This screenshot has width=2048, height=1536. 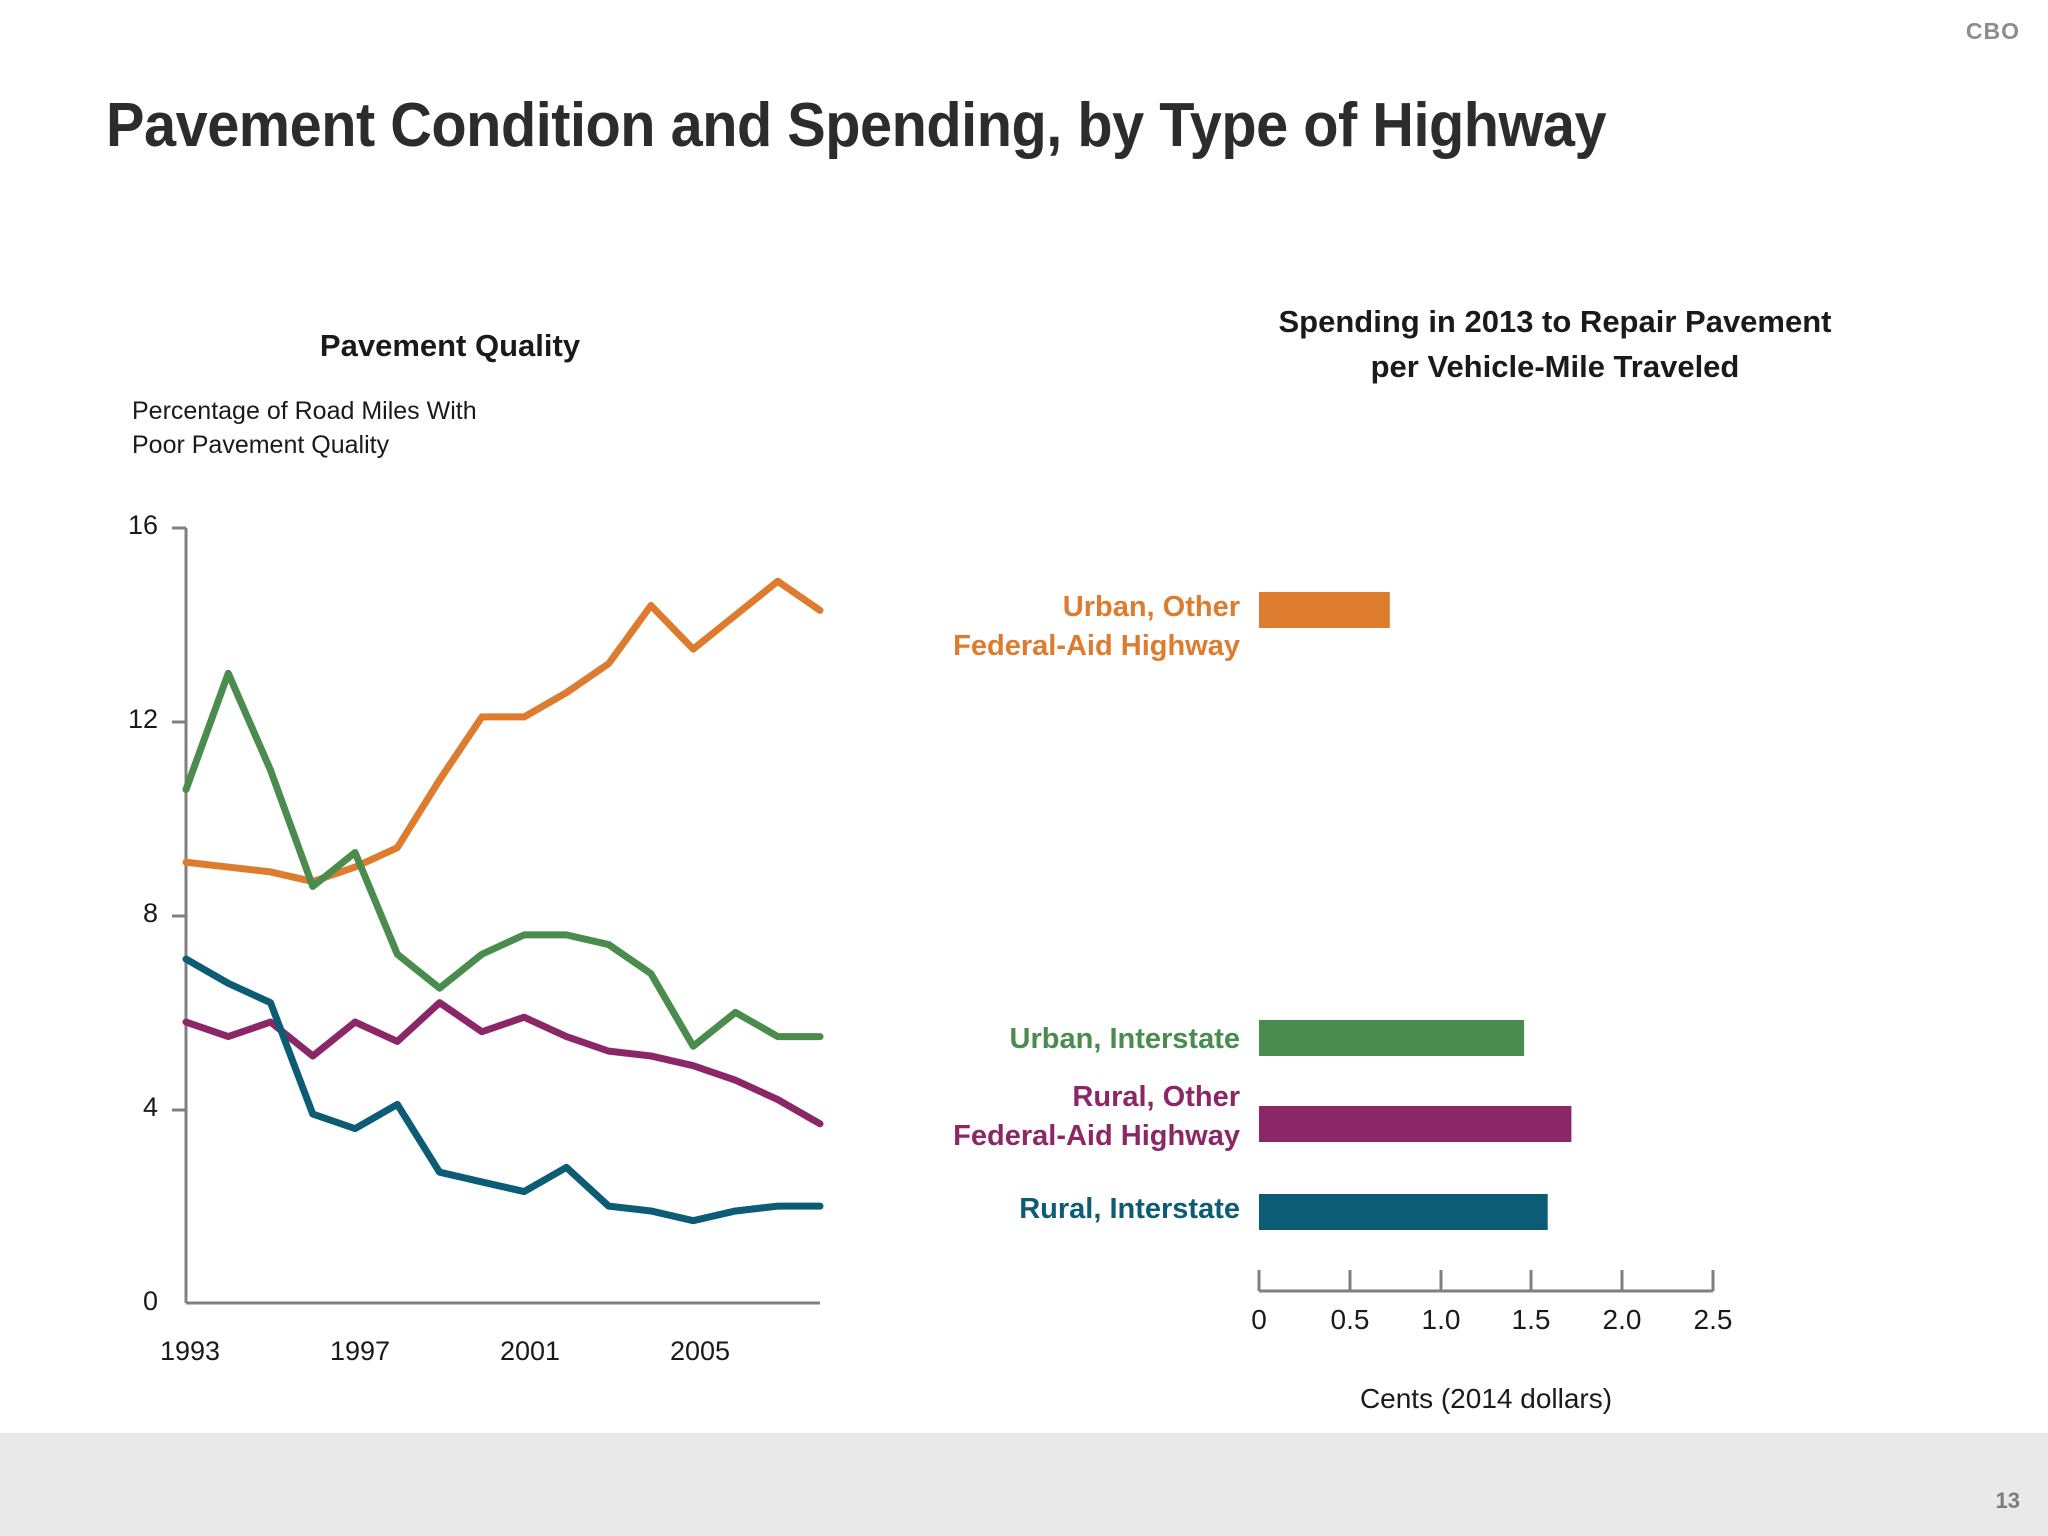 What do you see at coordinates (970, 1117) in the screenshot?
I see `legend-label-rural-other: Rural, Other Federal-Aid Highway` at bounding box center [970, 1117].